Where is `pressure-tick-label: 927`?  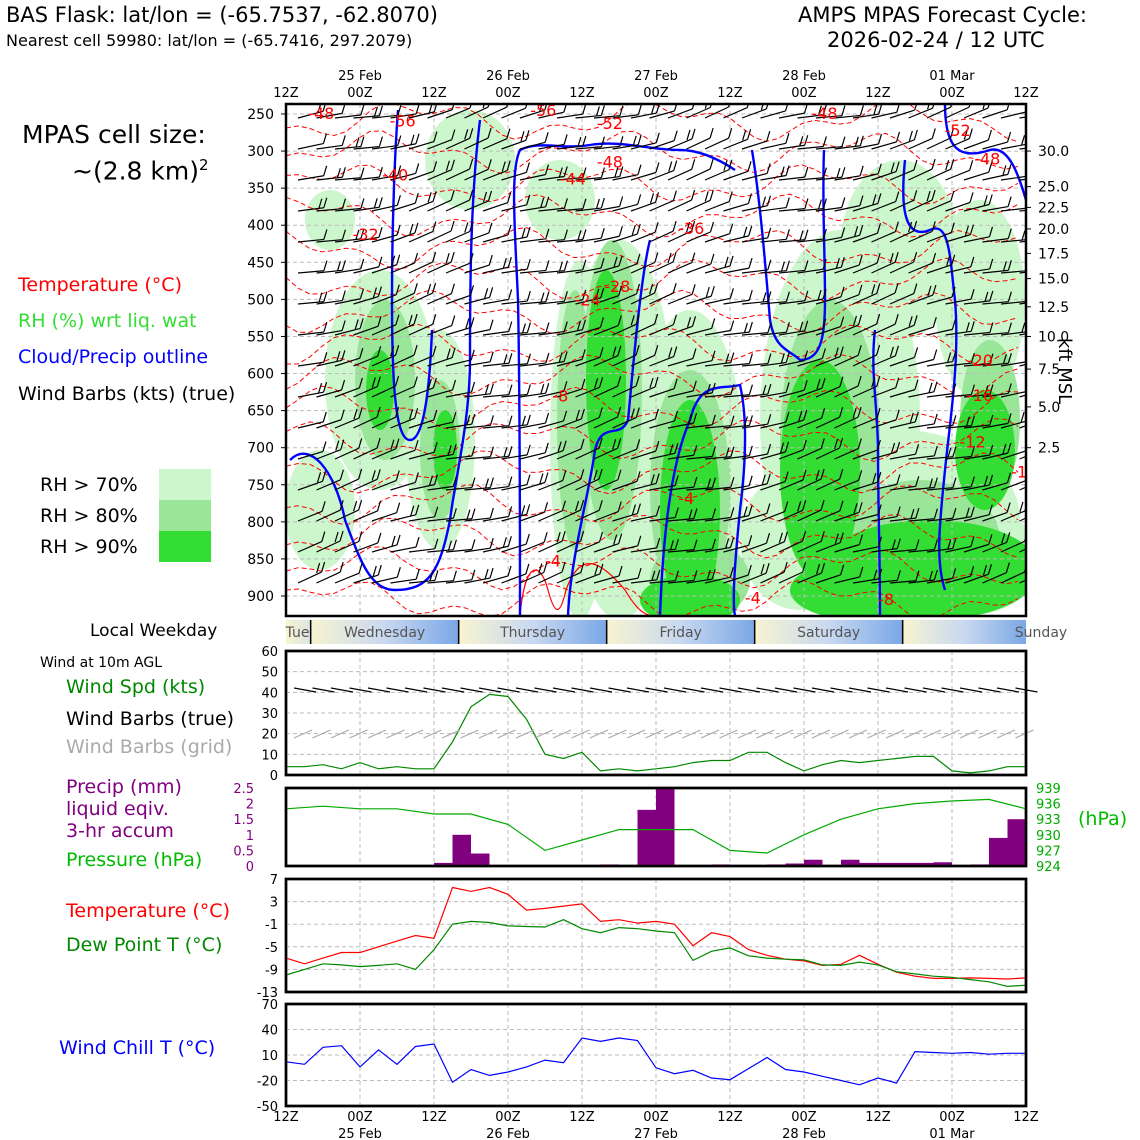 pressure-tick-label: 927 is located at coordinates (1048, 851).